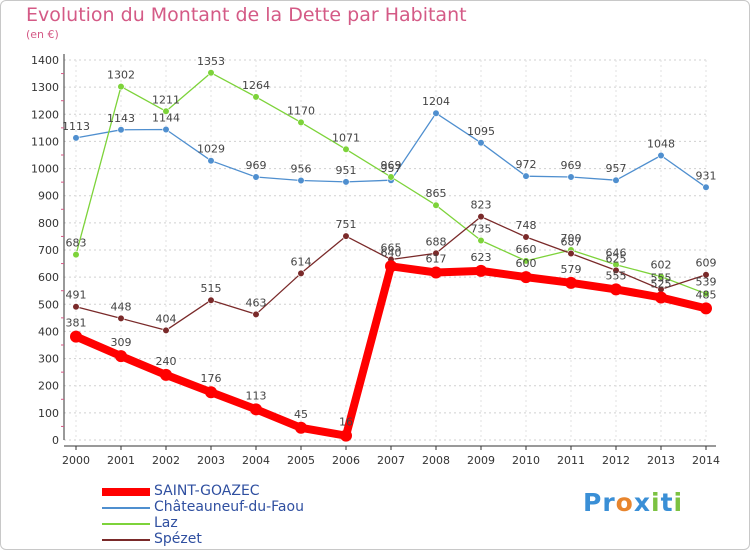 This screenshot has height=550, width=750. I want to click on x-tick-label: 2012, so click(616, 460).